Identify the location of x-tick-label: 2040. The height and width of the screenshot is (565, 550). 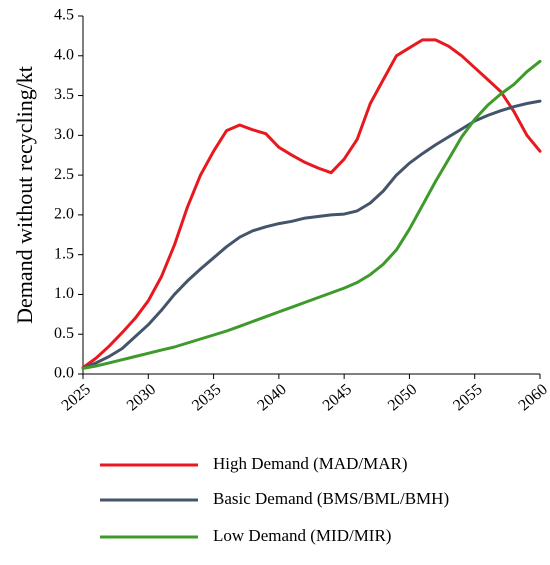
(271, 398).